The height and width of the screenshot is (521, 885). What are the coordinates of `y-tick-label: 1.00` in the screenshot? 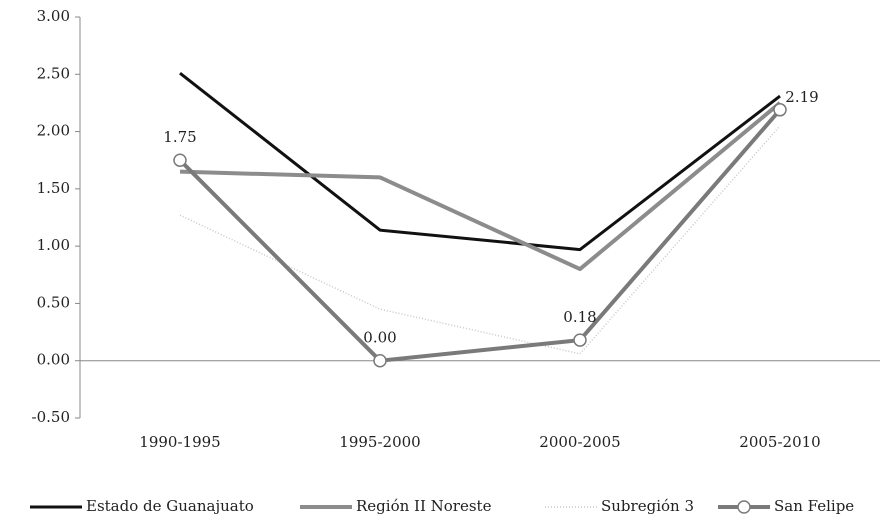 It's located at (53, 245).